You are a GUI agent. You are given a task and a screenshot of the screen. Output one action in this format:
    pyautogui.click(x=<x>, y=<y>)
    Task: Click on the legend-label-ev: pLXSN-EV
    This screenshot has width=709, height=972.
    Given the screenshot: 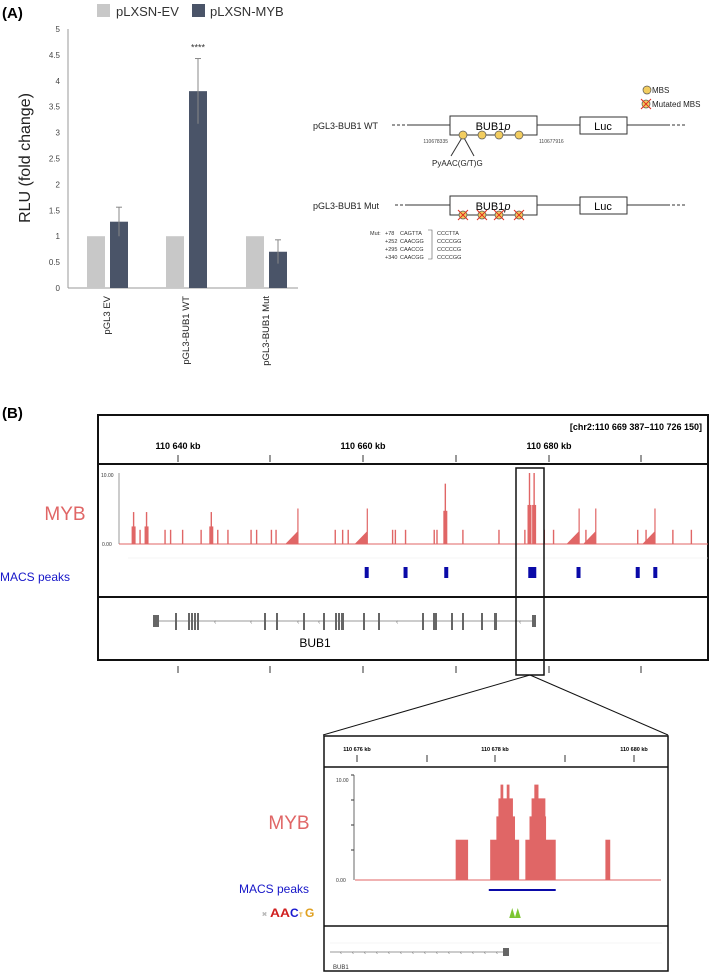 What is the action you would take?
    pyautogui.click(x=147, y=11)
    